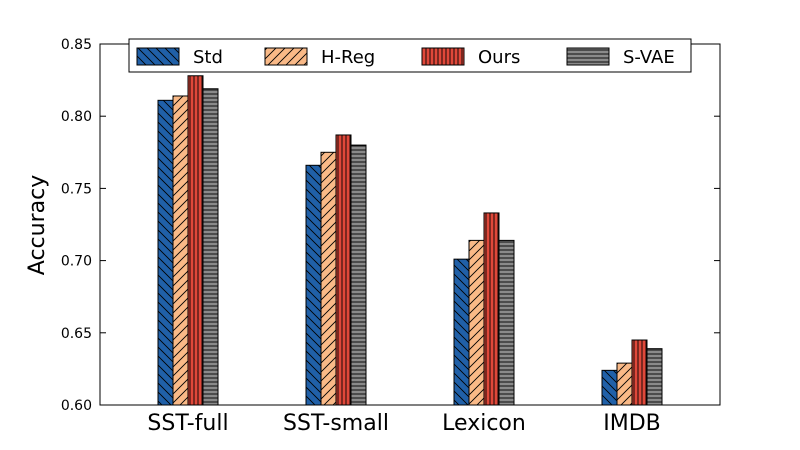 This screenshot has height=450, width=800. I want to click on legend-entry-std: Std, so click(179, 57).